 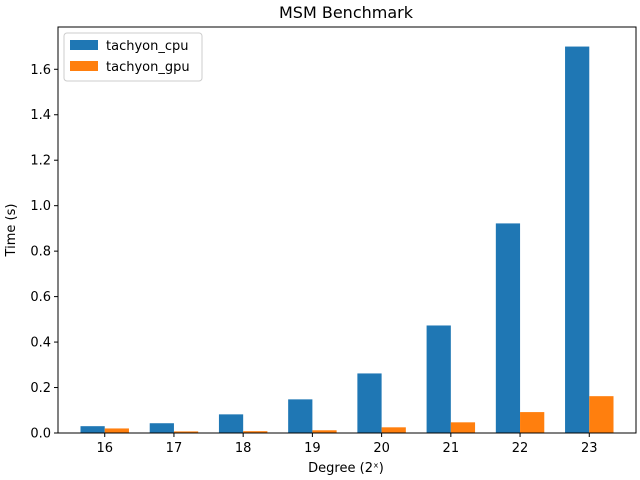 I want to click on y-tick-label: 0.8, so click(x=40, y=252).